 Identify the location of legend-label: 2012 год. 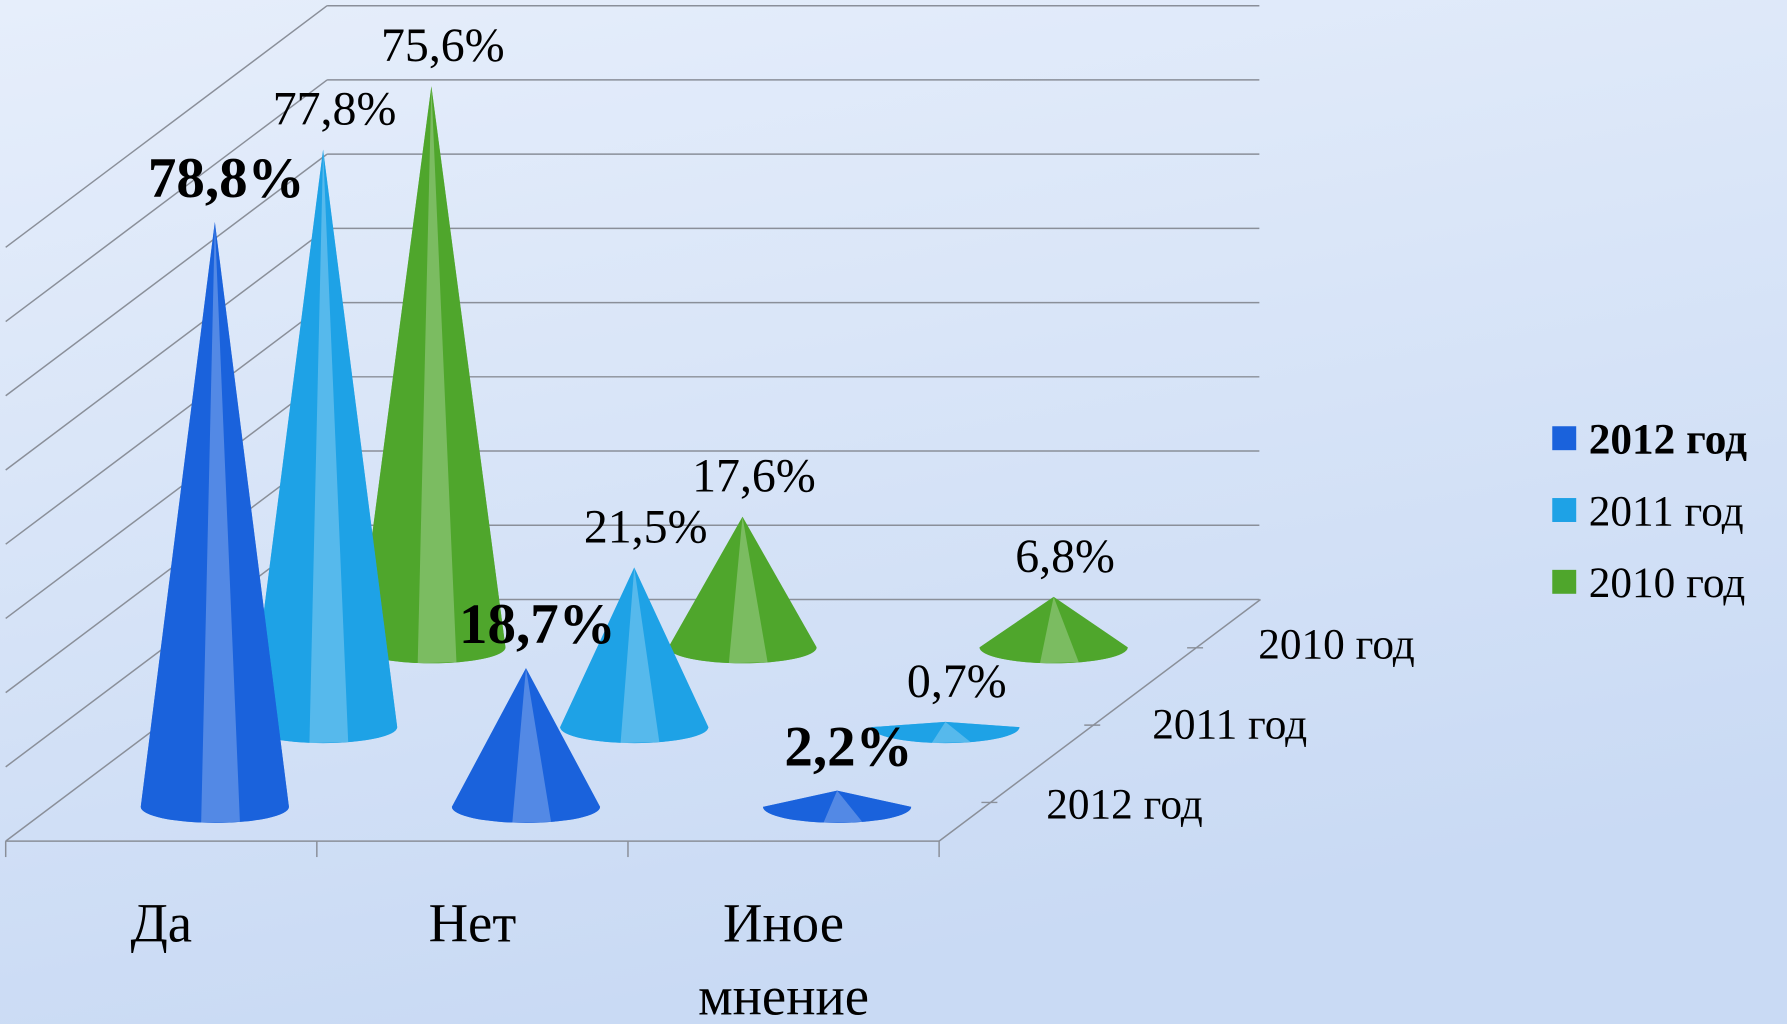
(1668, 440).